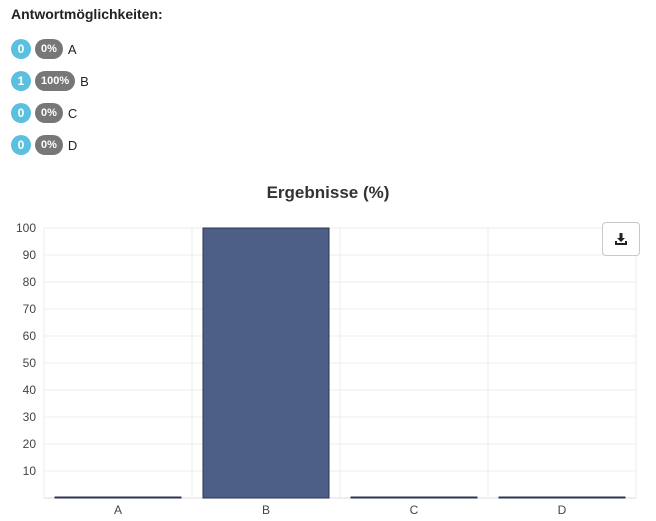 The height and width of the screenshot is (521, 656). I want to click on answer-option-a: 0 0% A, so click(50, 49).